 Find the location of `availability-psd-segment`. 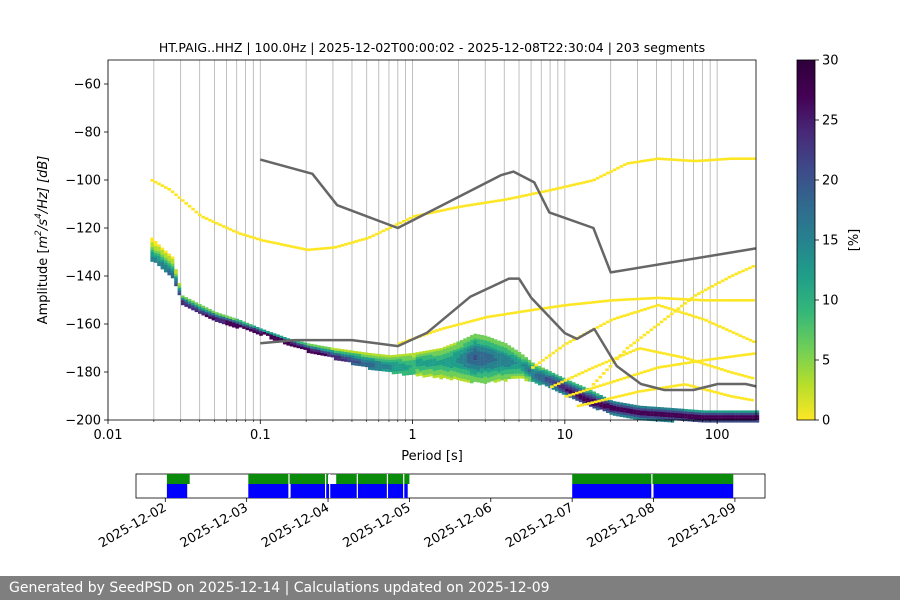

availability-psd-segment is located at coordinates (368, 491).